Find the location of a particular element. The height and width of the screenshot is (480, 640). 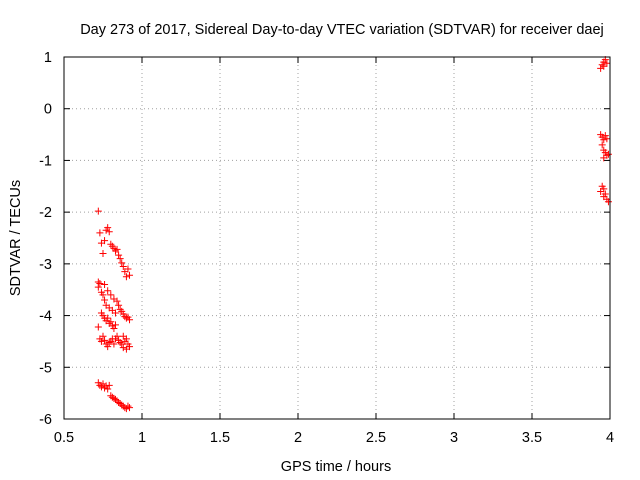

x-tick-label: 3 is located at coordinates (454, 438).